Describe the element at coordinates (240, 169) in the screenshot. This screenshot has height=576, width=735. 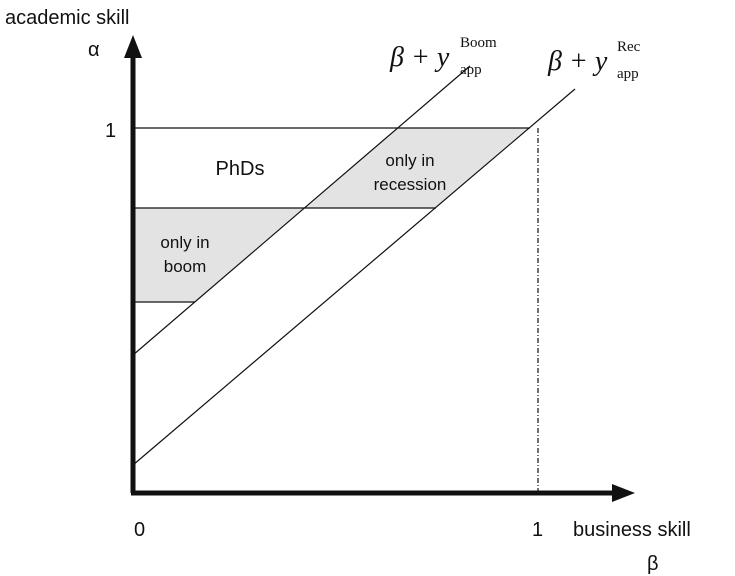
I see `phds-label: PhDs` at that location.